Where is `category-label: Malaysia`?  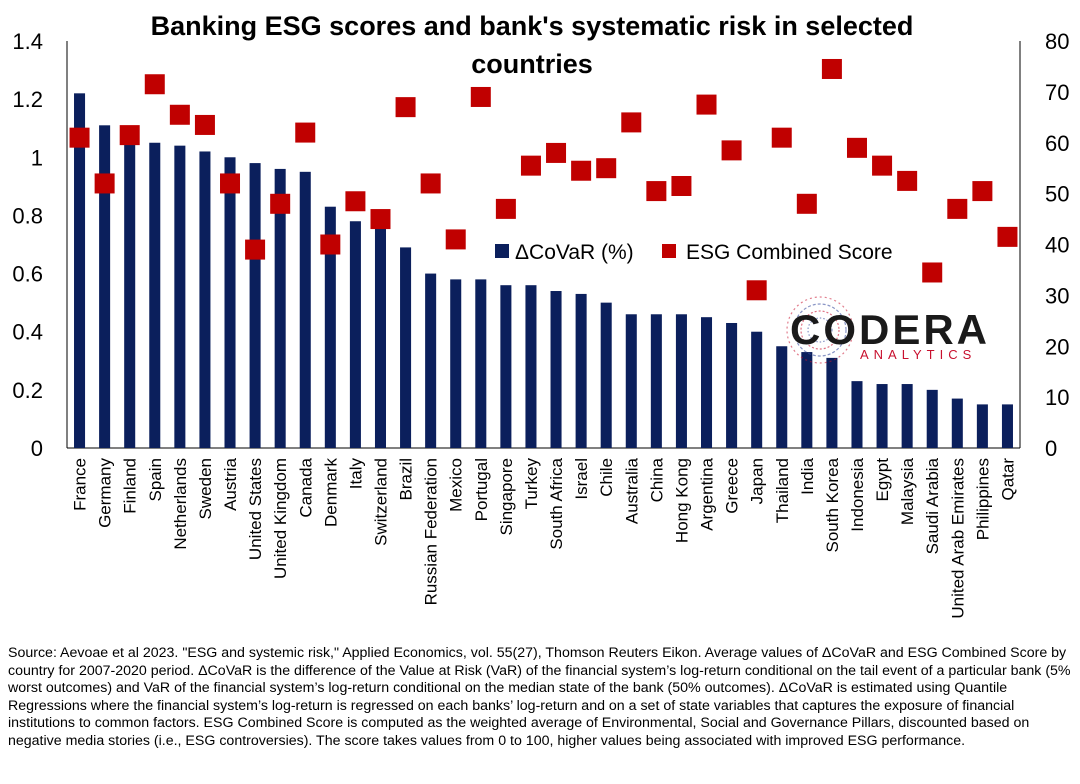
category-label: Malaysia is located at coordinates (907, 491).